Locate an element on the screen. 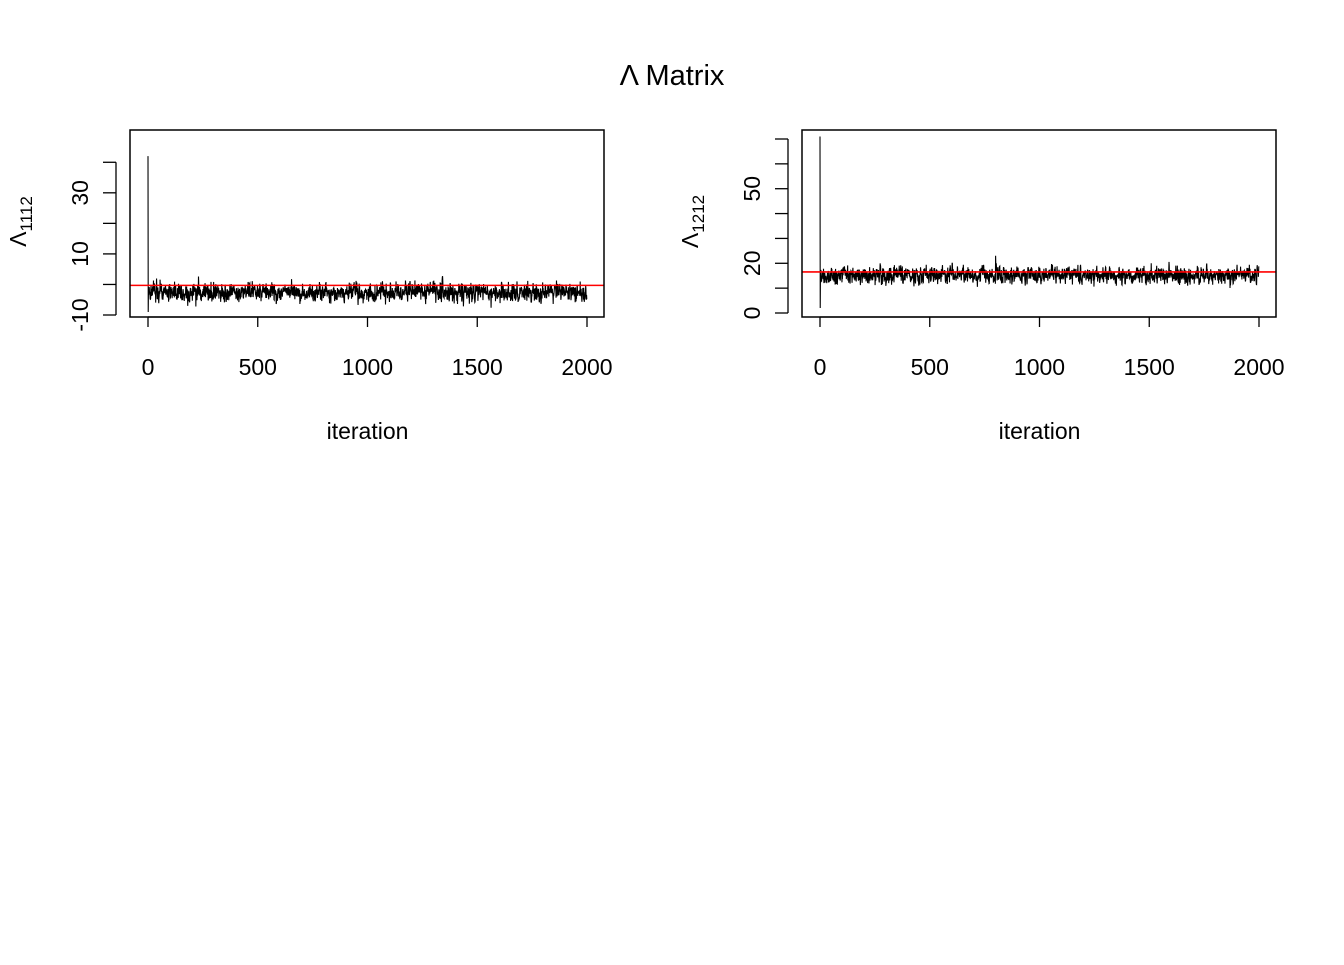  trace-panel-2: 0 500 1000 1500 2000 iteration 0 20 50 Λ1212 is located at coordinates (981, 286).